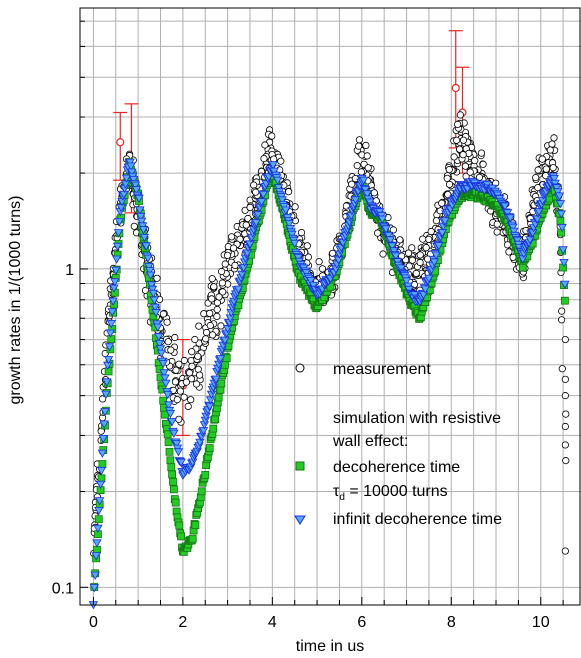 This screenshot has height=658, width=581. I want to click on x-axis-label: time in us, so click(330, 646).